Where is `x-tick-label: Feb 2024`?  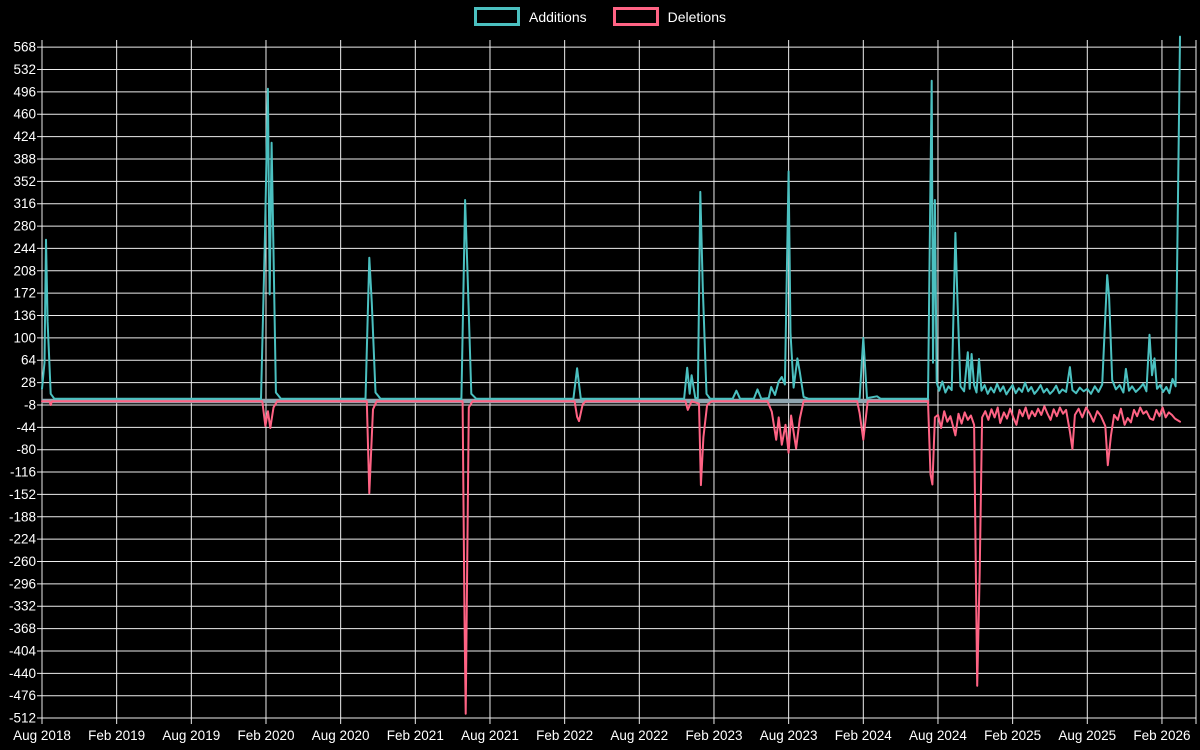 x-tick-label: Feb 2024 is located at coordinates (864, 735).